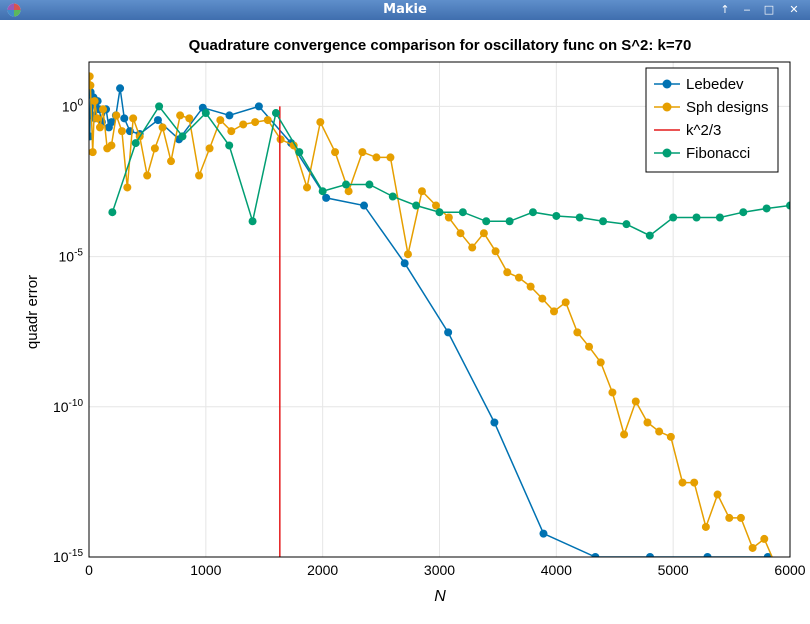 This screenshot has height=624, width=810. I want to click on keep-above-button: ↑, so click(725, 9).